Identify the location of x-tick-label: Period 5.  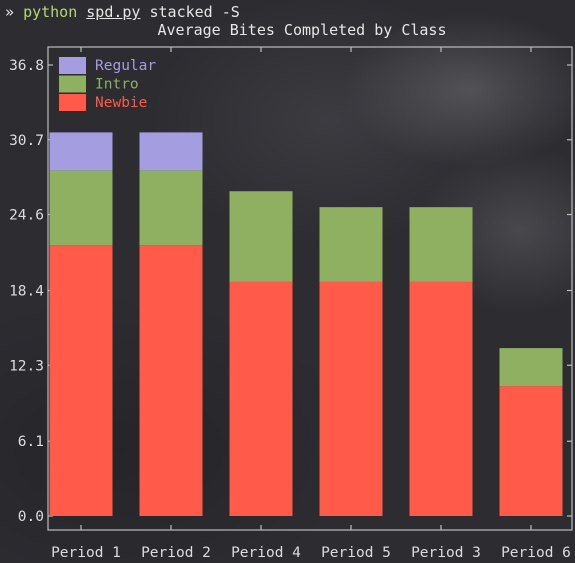
(356, 553).